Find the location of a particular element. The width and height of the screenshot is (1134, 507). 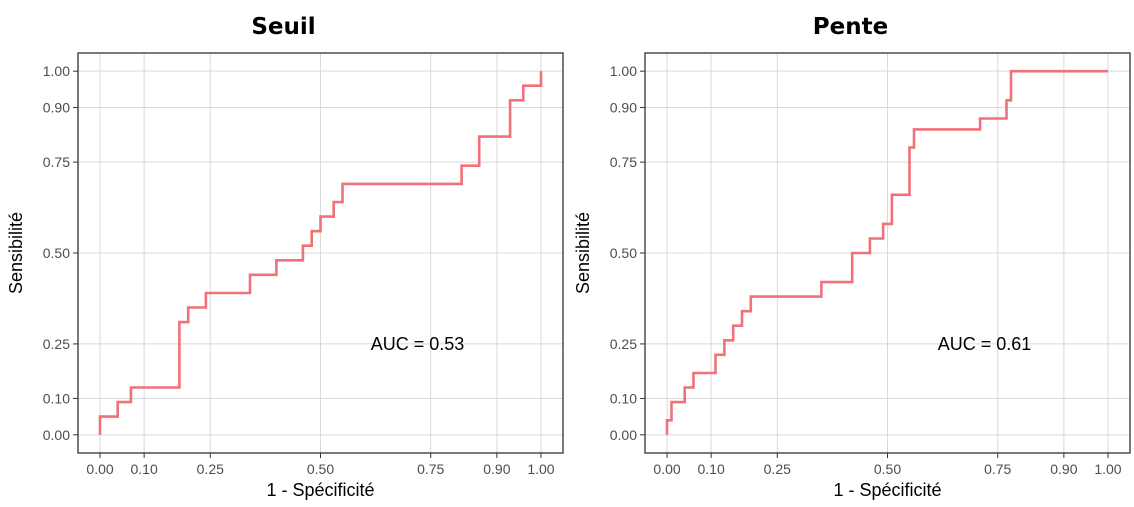

chart-title: Seuil is located at coordinates (283, 27).